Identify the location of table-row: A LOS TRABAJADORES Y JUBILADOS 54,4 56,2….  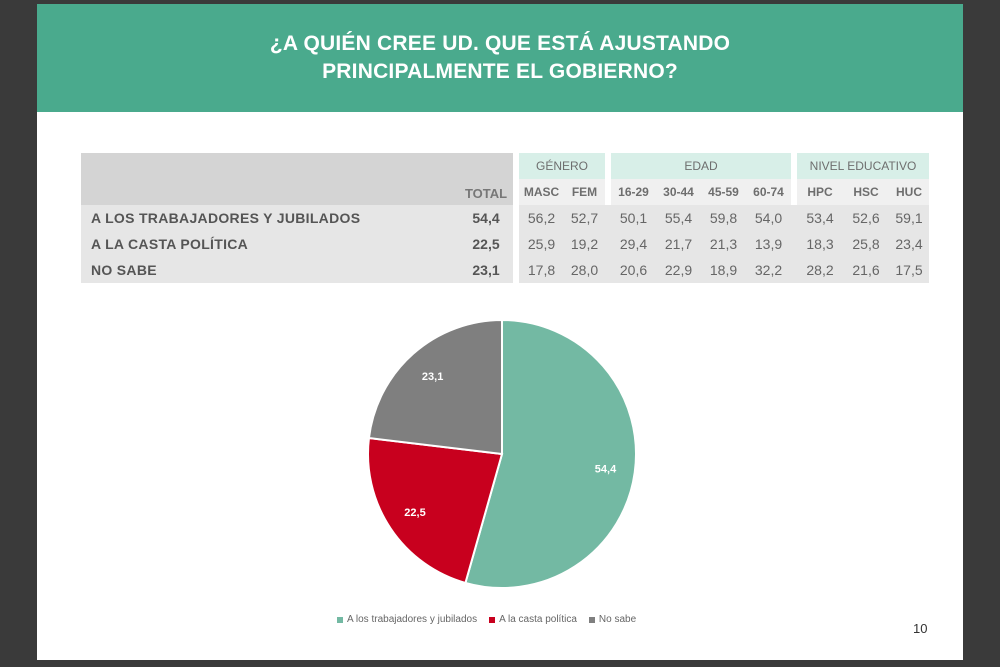
(505, 218).